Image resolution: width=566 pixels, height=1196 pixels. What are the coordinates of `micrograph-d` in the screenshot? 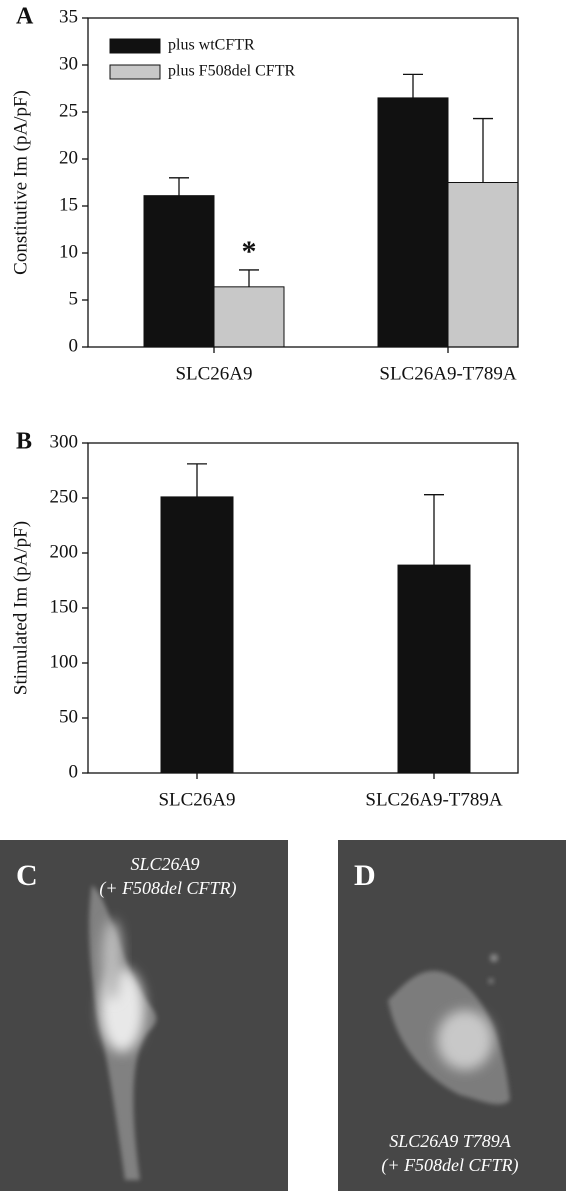 It's located at (452, 1015).